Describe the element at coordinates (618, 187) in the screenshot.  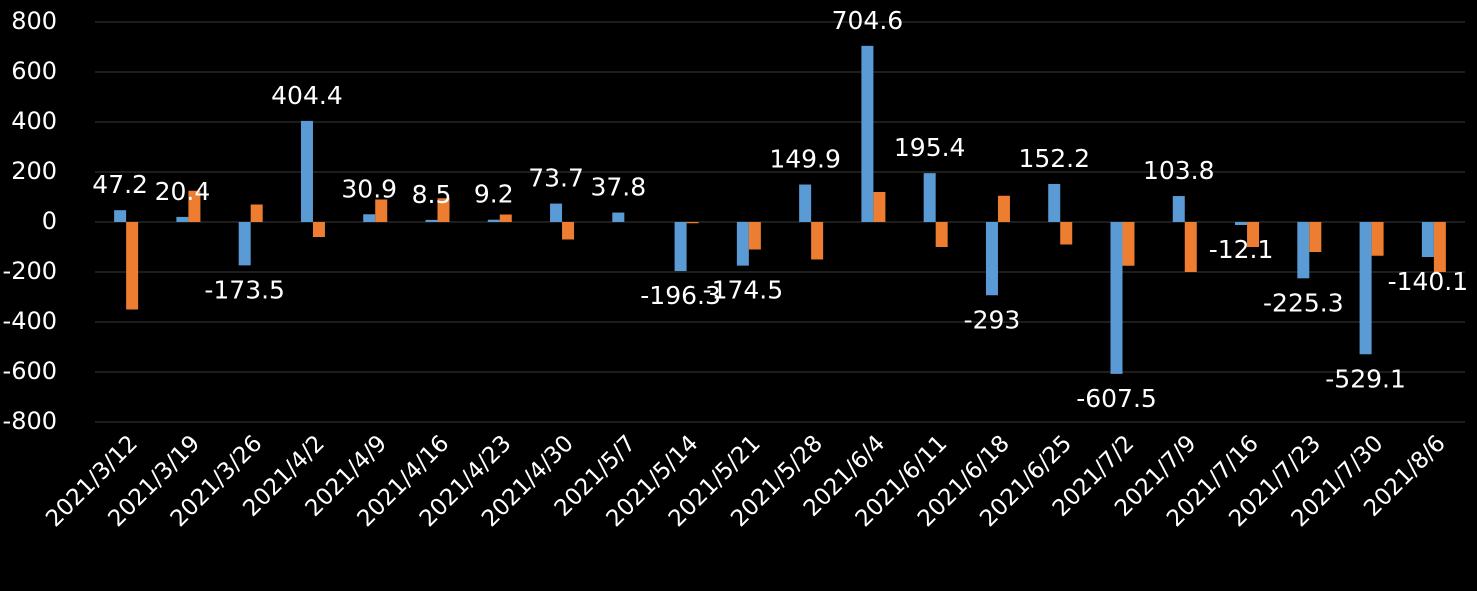
I see `data-label: 37.8` at that location.